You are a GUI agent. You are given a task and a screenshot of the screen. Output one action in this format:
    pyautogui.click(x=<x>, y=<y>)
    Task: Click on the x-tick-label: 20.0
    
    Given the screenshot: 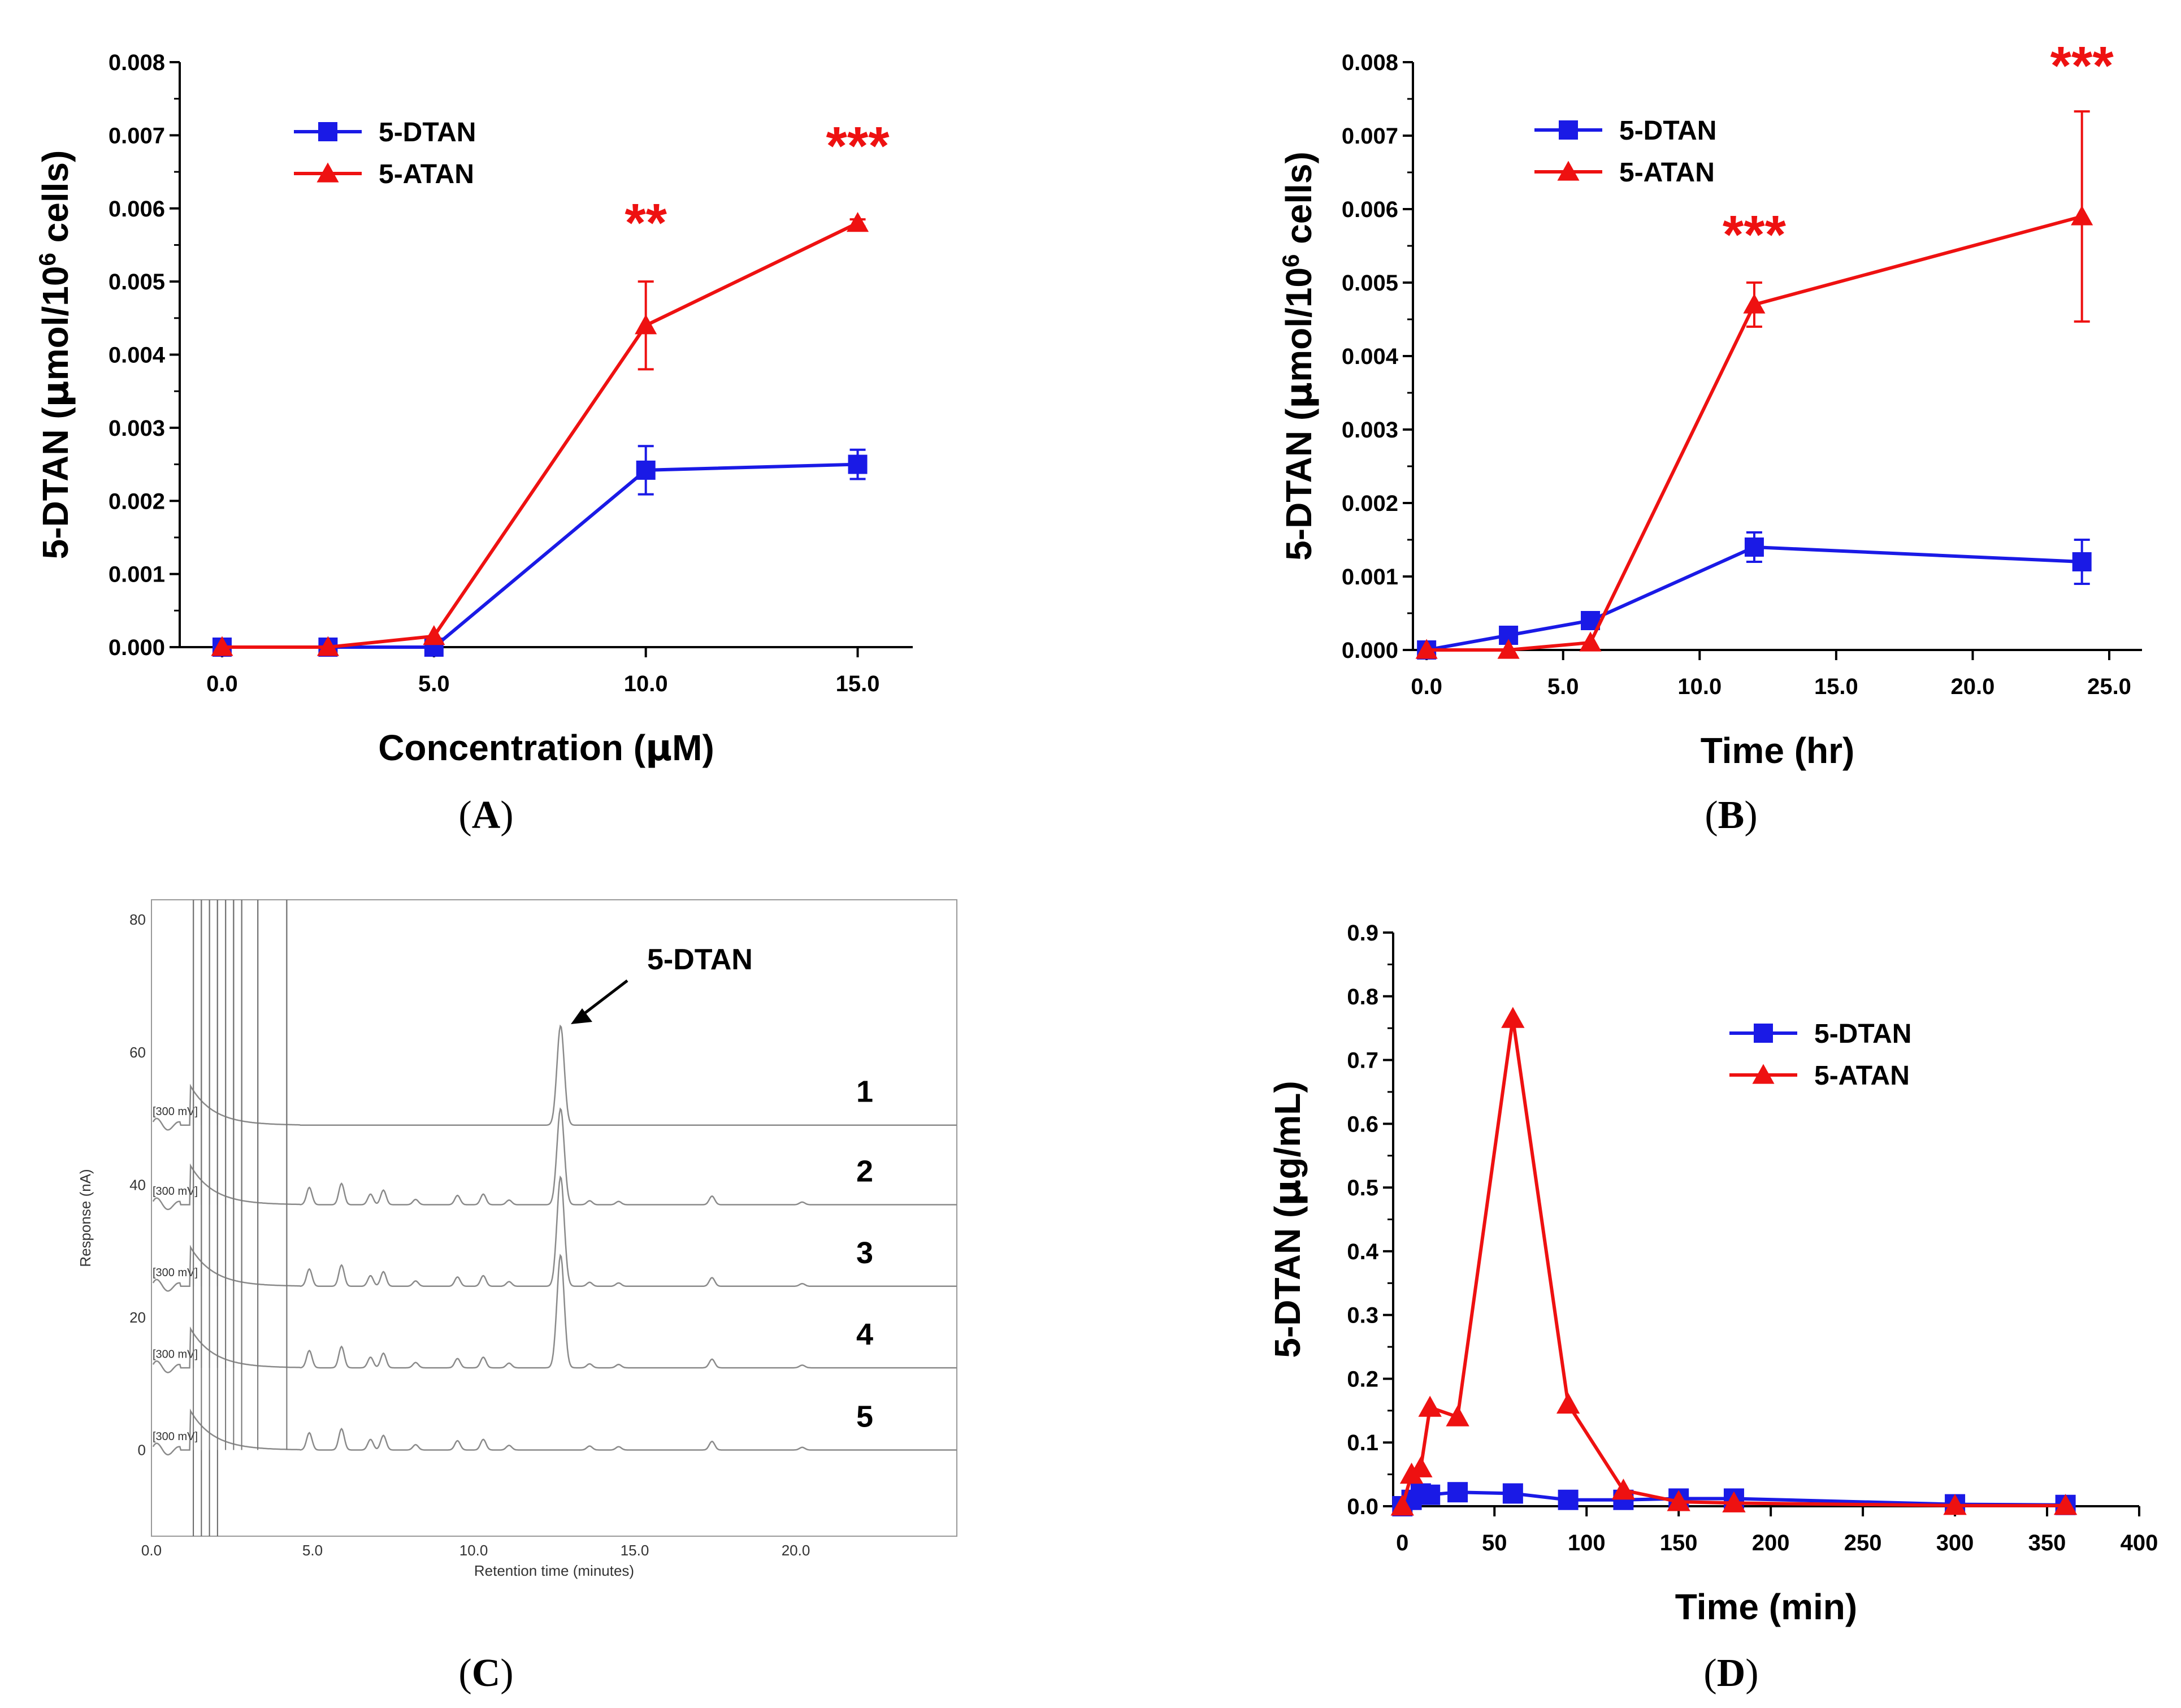 What is the action you would take?
    pyautogui.click(x=796, y=1550)
    